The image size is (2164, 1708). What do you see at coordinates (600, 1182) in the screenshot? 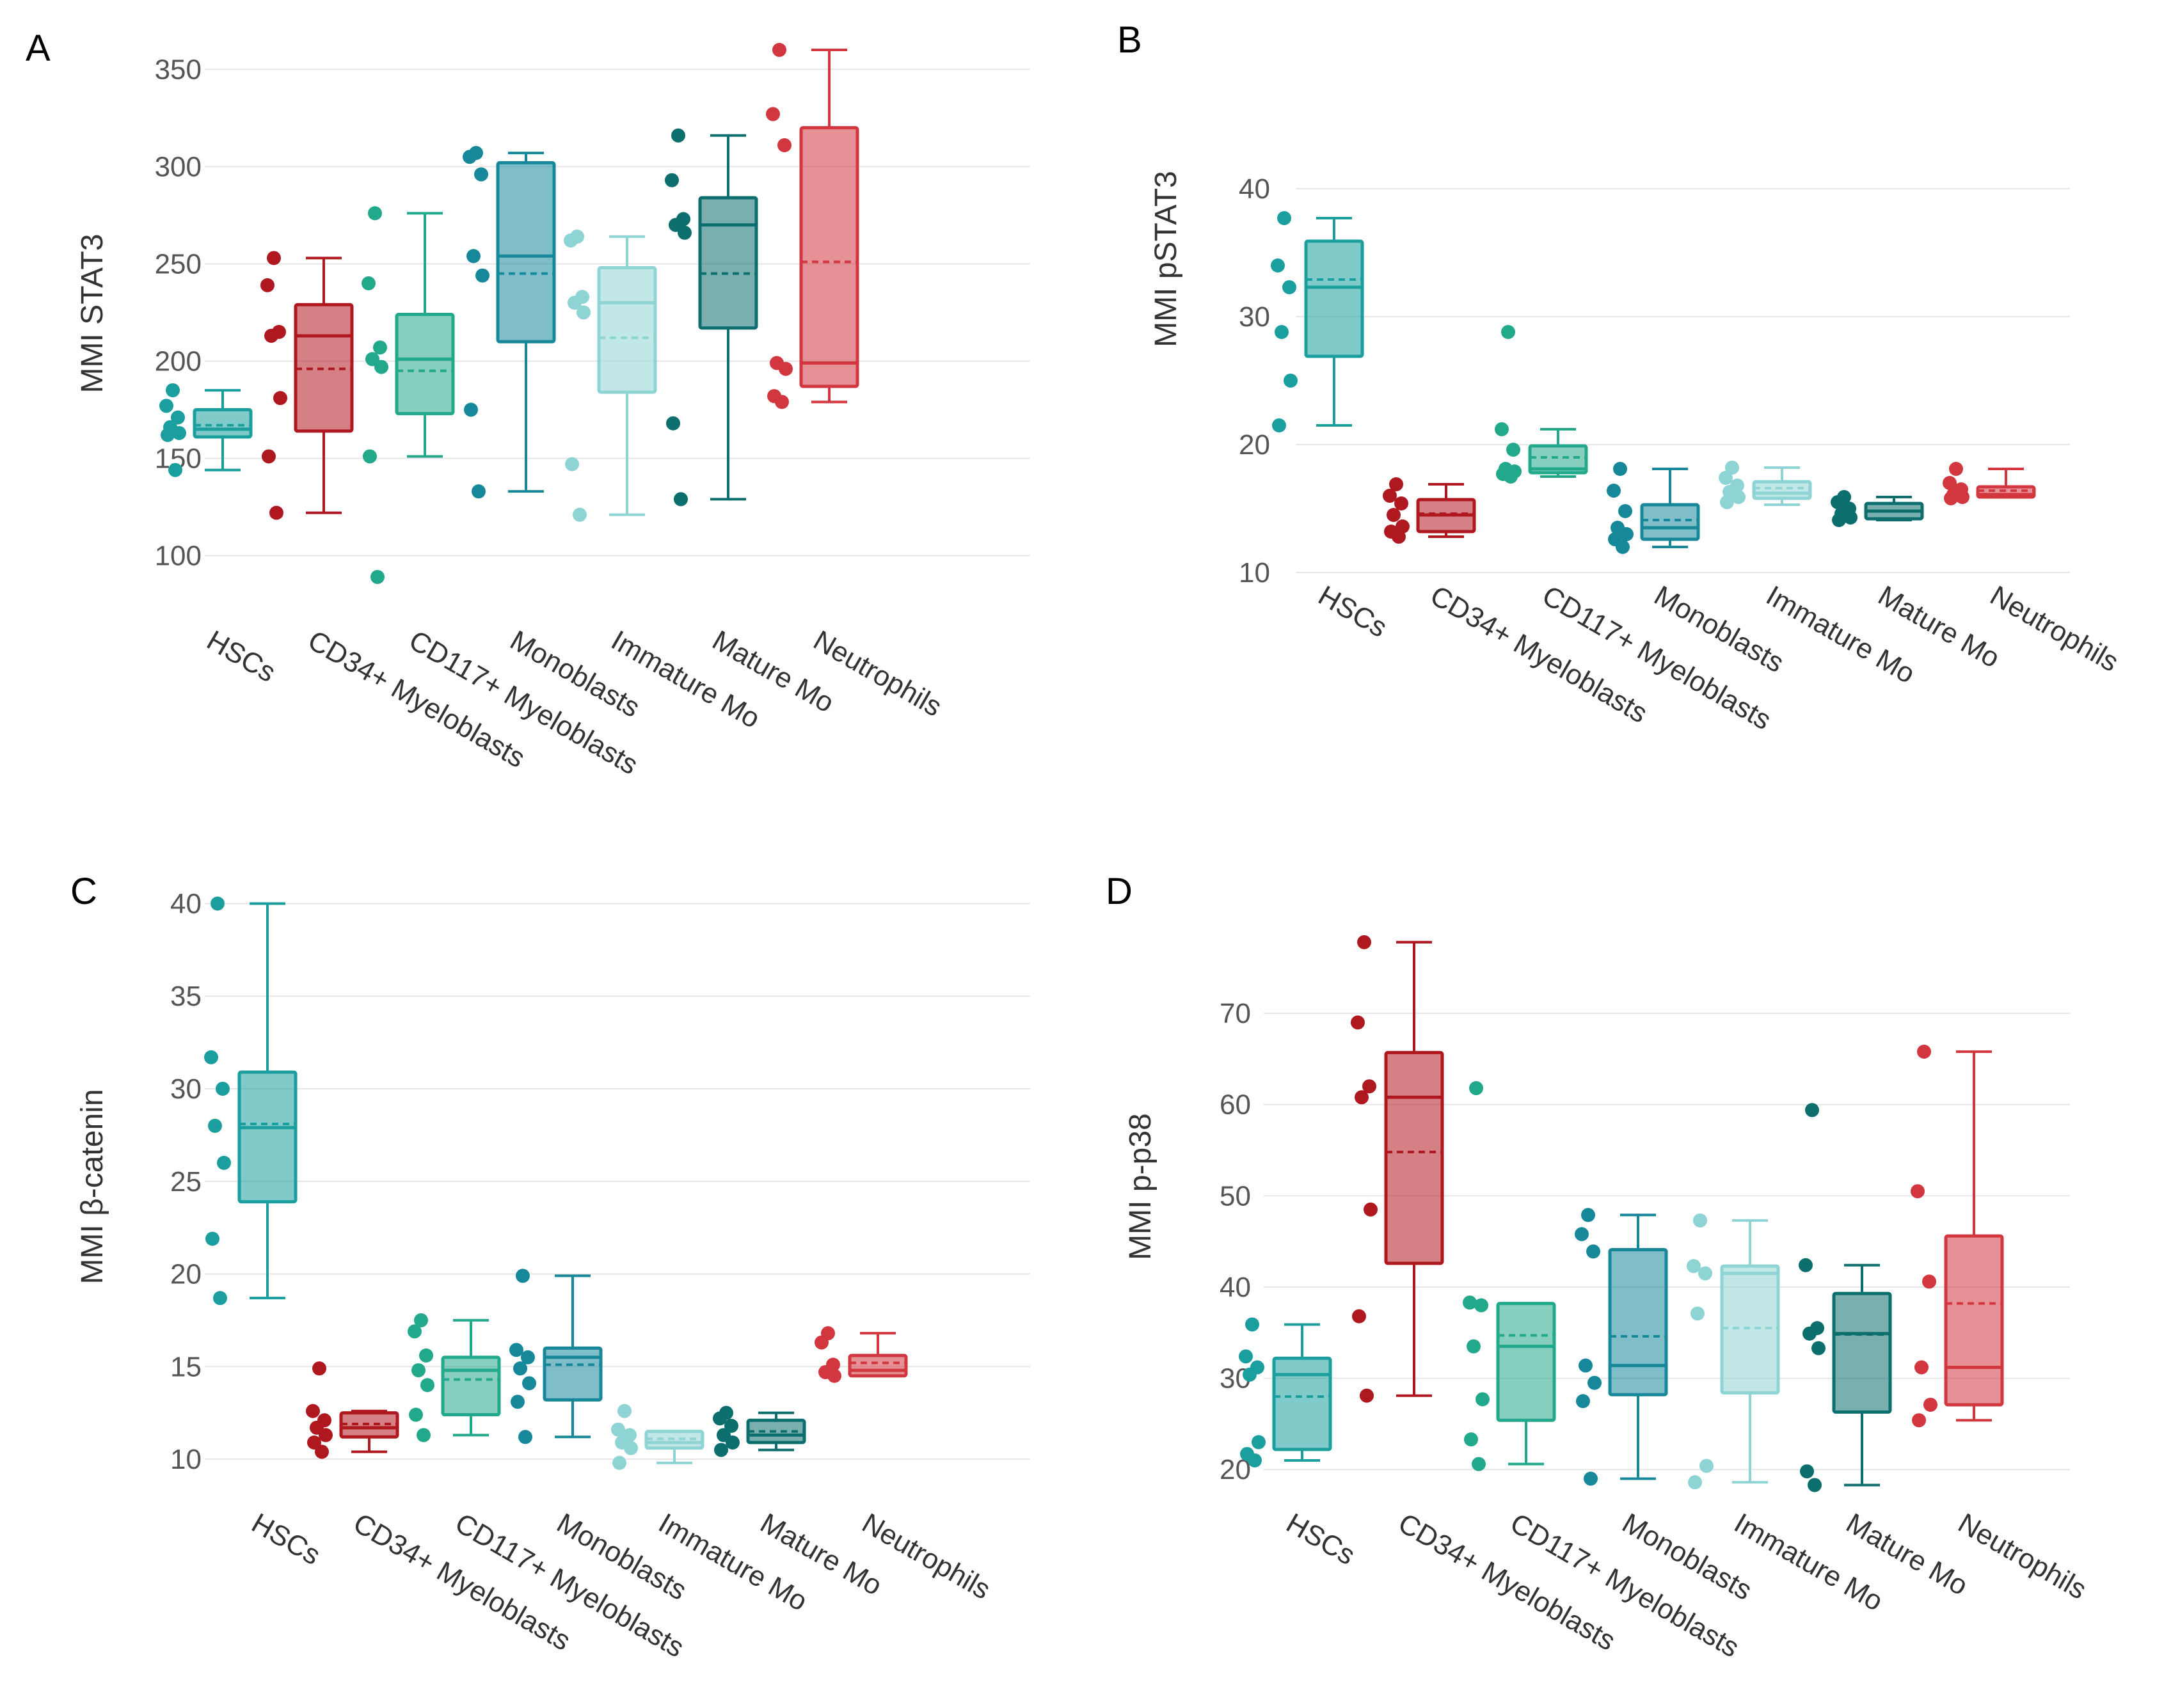
I see `y-grid: 10 15 20 25 30 35 40` at bounding box center [600, 1182].